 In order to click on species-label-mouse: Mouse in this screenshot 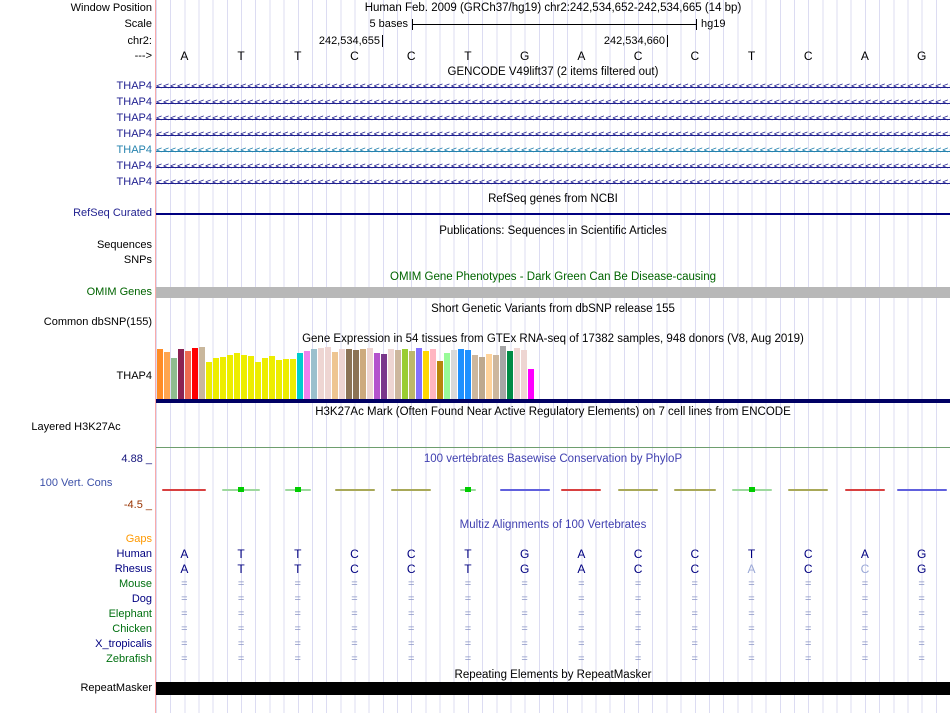, I will do `click(135, 584)`.